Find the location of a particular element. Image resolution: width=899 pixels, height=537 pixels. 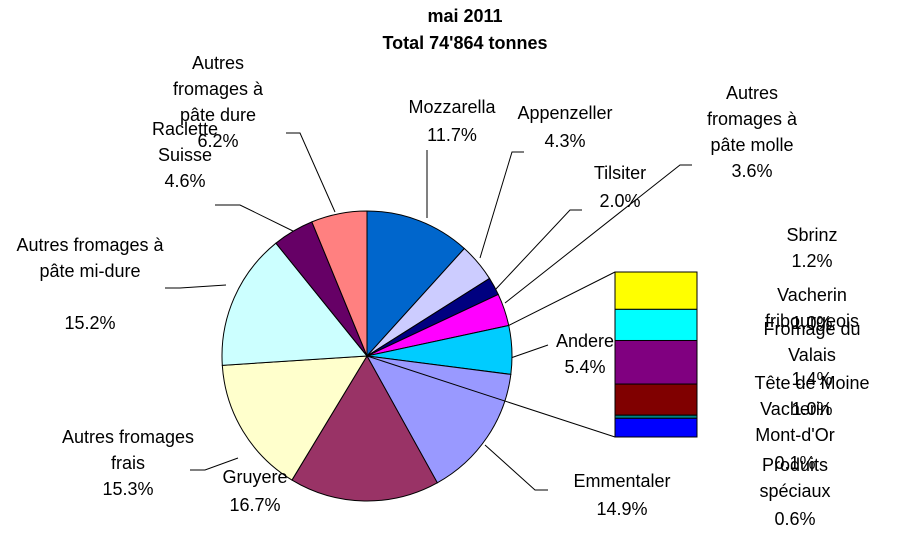

slice-value: 6.2% is located at coordinates (218, 141).